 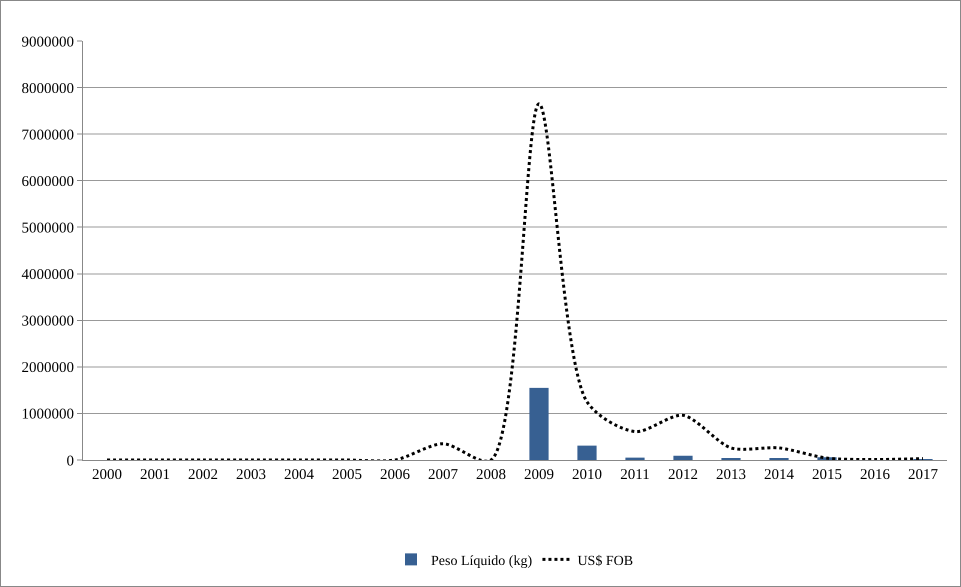 I want to click on x-tick-label: 2006, so click(x=395, y=475).